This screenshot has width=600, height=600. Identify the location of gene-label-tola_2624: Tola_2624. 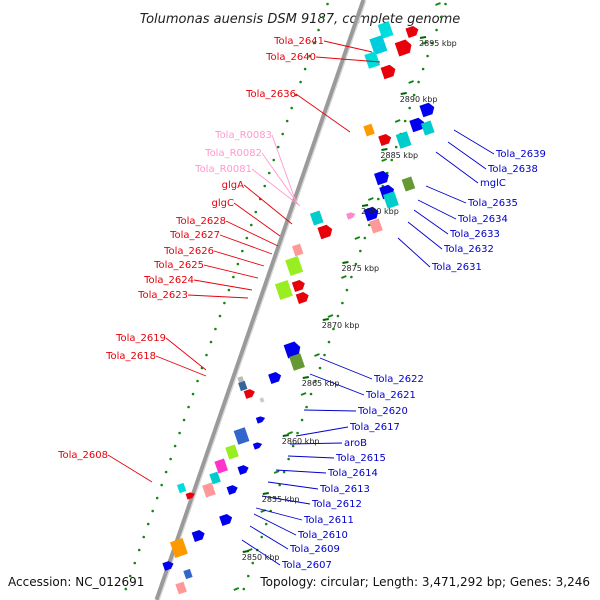
(168, 280).